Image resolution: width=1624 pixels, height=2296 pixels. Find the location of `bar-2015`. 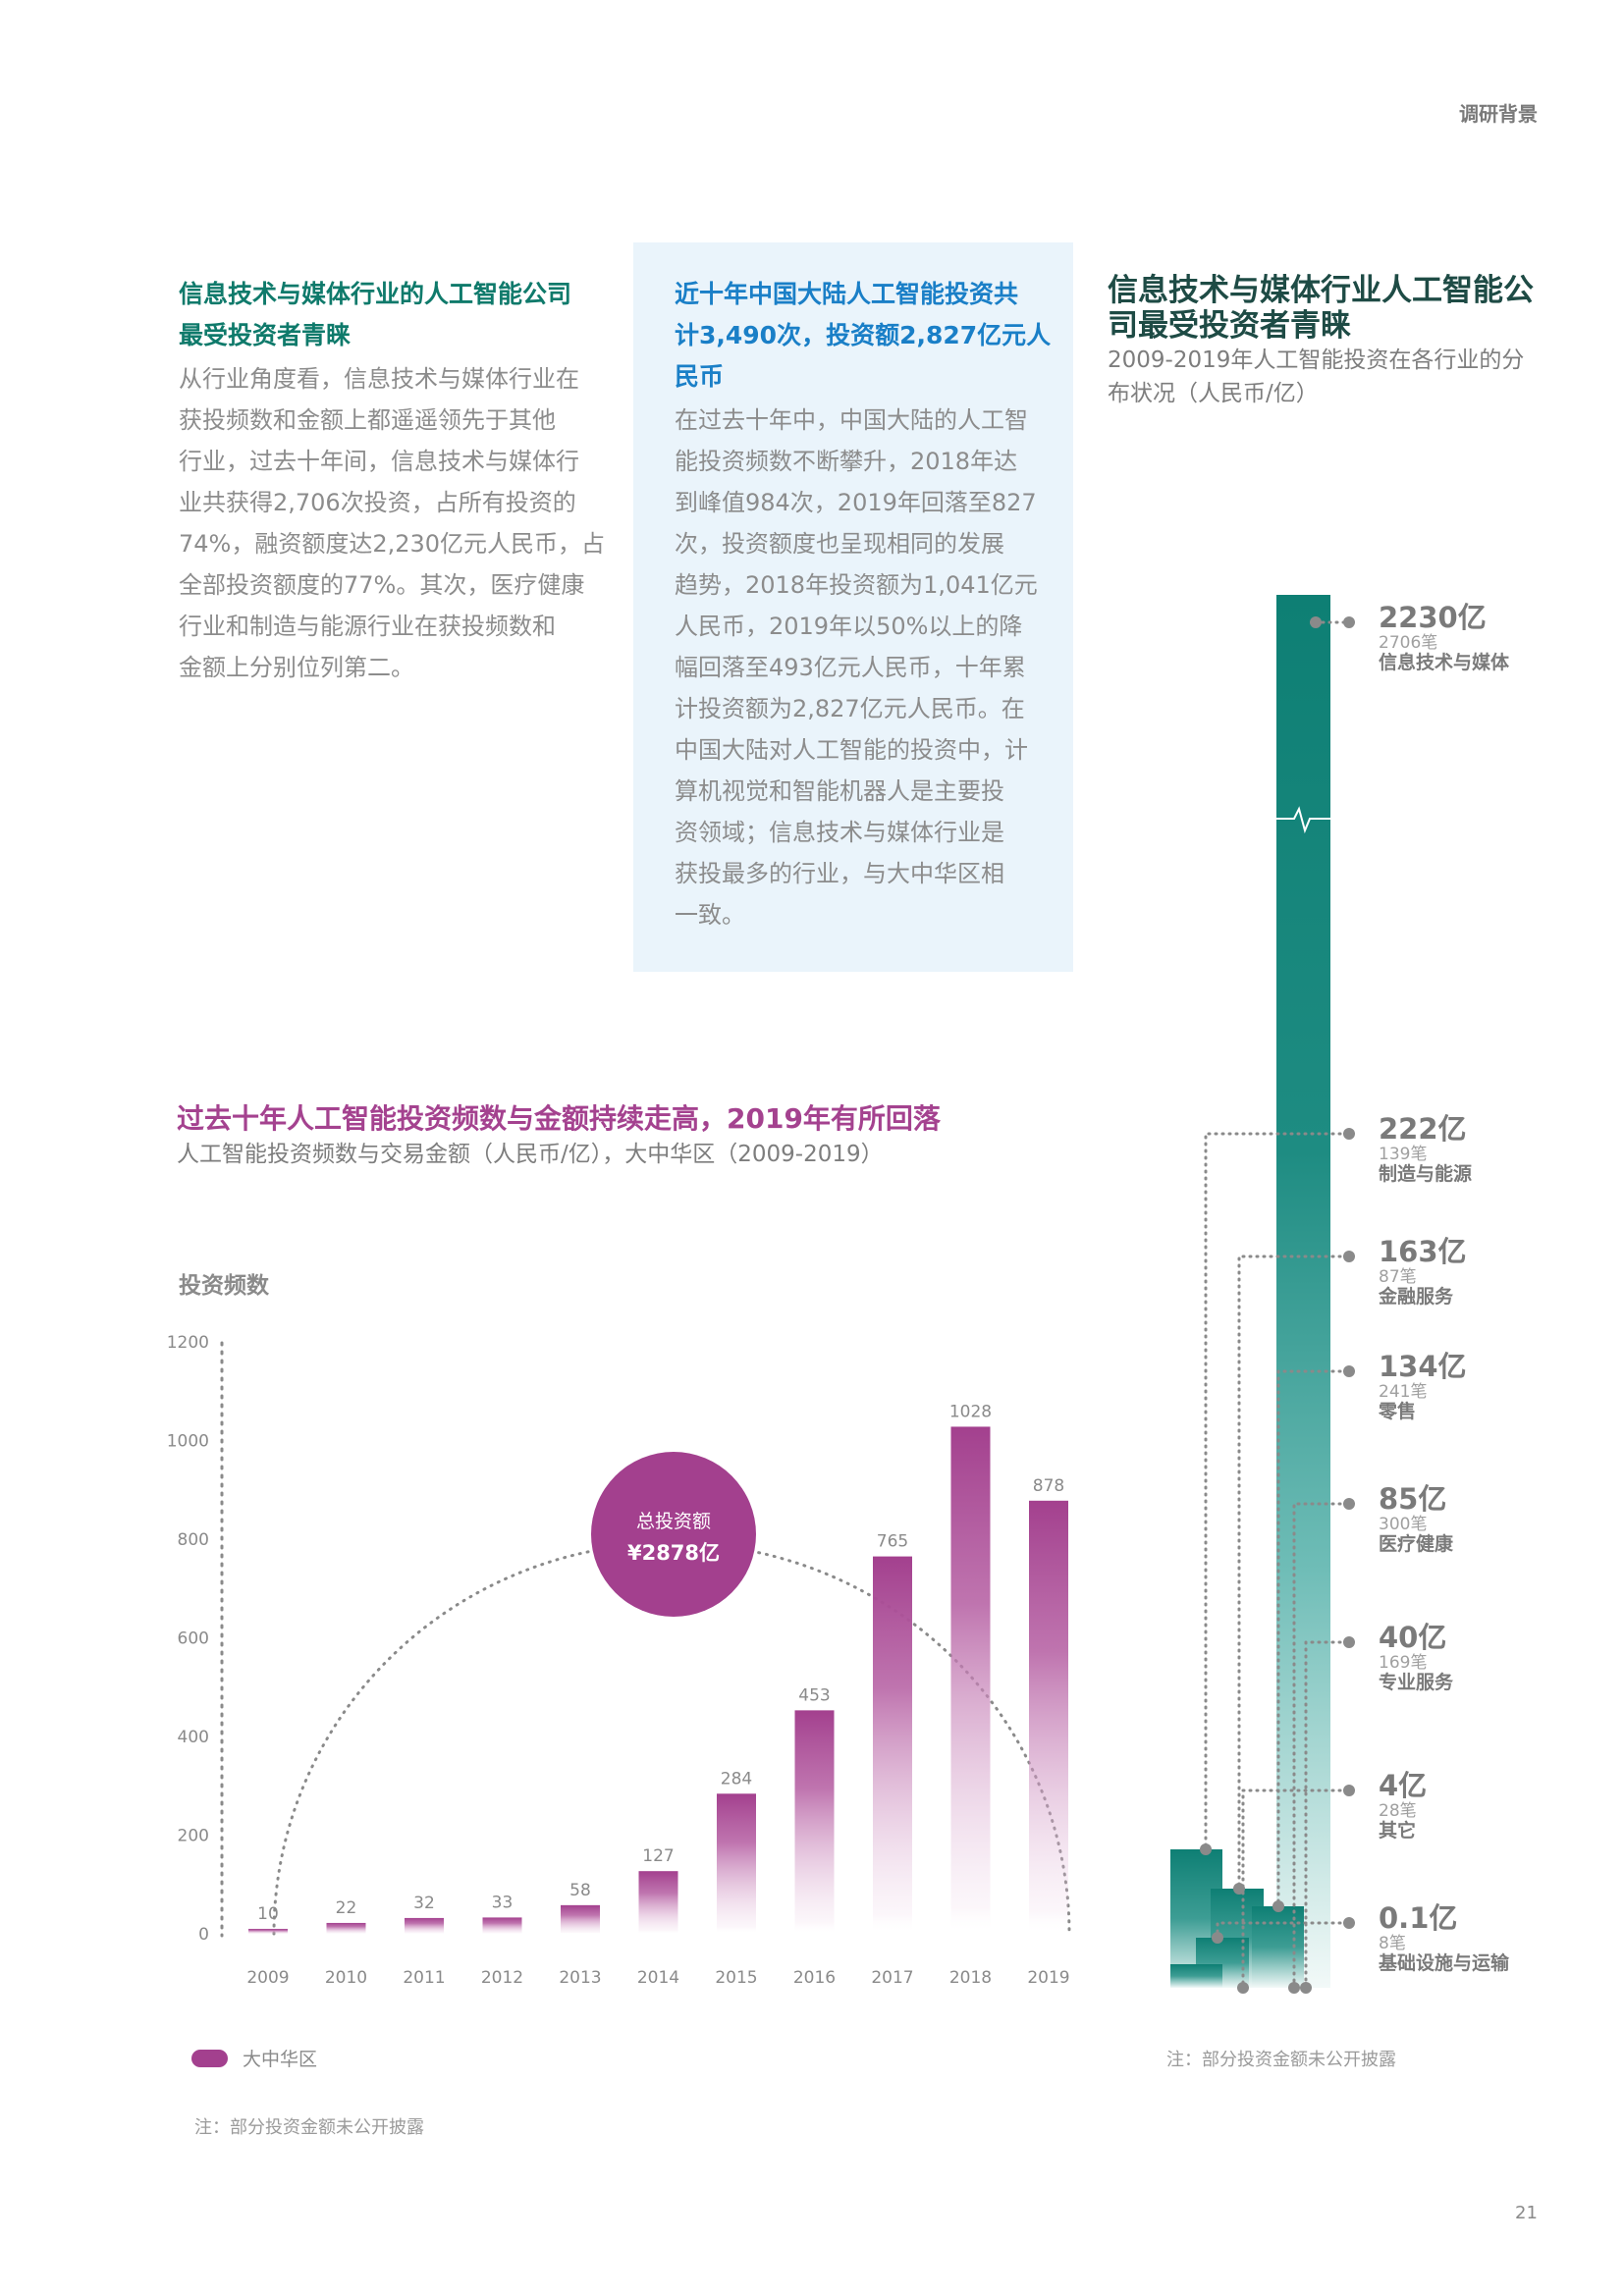

bar-2015 is located at coordinates (736, 1864).